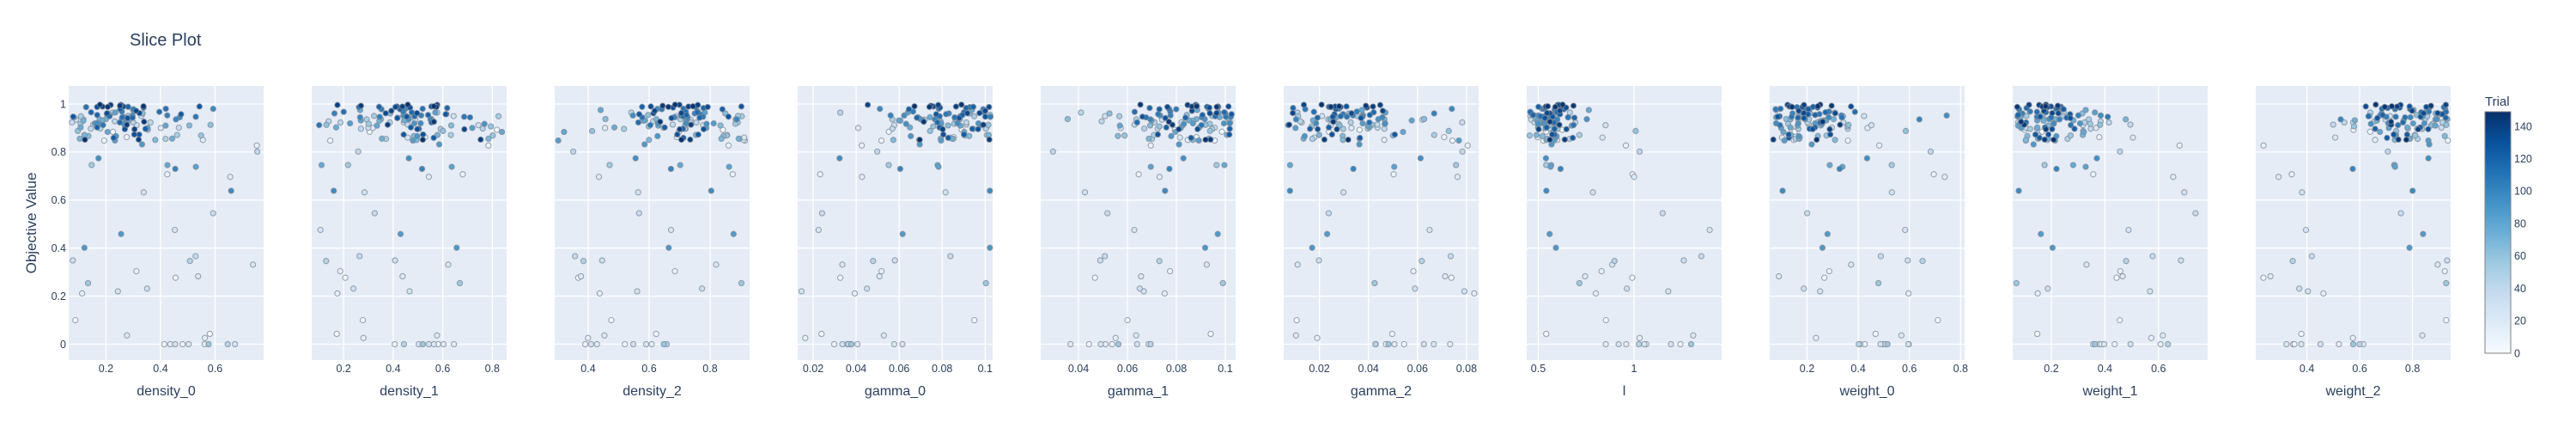  Describe the element at coordinates (2352, 391) in the screenshot. I see `svg-text: weight_2` at that location.